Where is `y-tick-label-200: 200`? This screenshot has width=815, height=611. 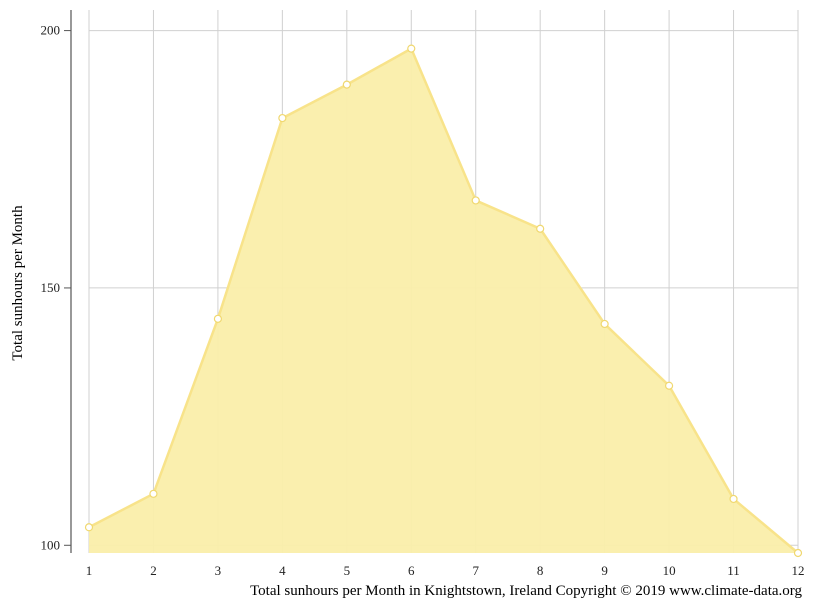 y-tick-label-200: 200 is located at coordinates (51, 30).